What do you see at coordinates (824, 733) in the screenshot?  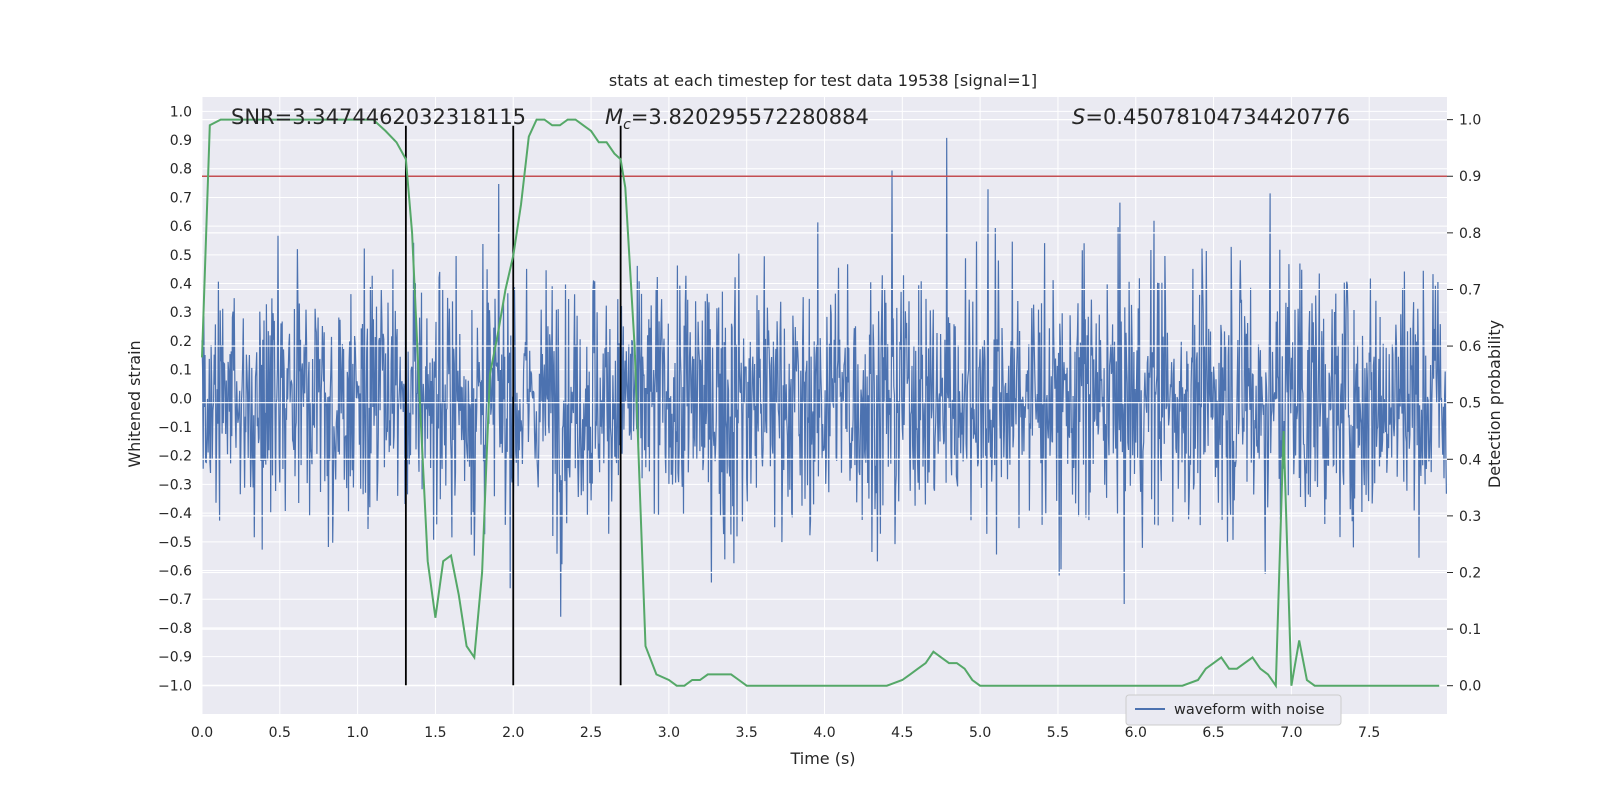 I see `x-tick-label: 4.0` at bounding box center [824, 733].